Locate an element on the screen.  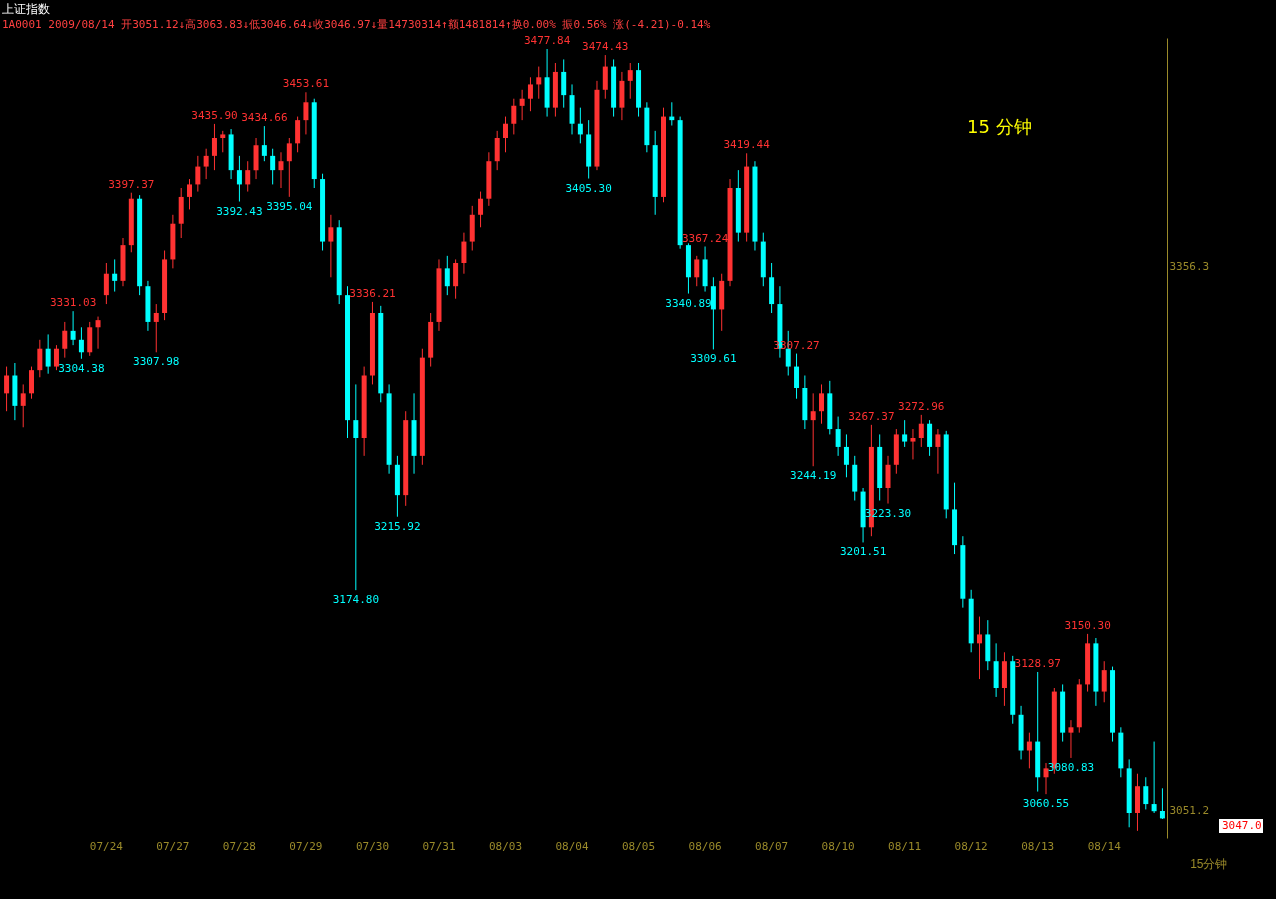
annotation: 3304.38 is located at coordinates (81, 368).